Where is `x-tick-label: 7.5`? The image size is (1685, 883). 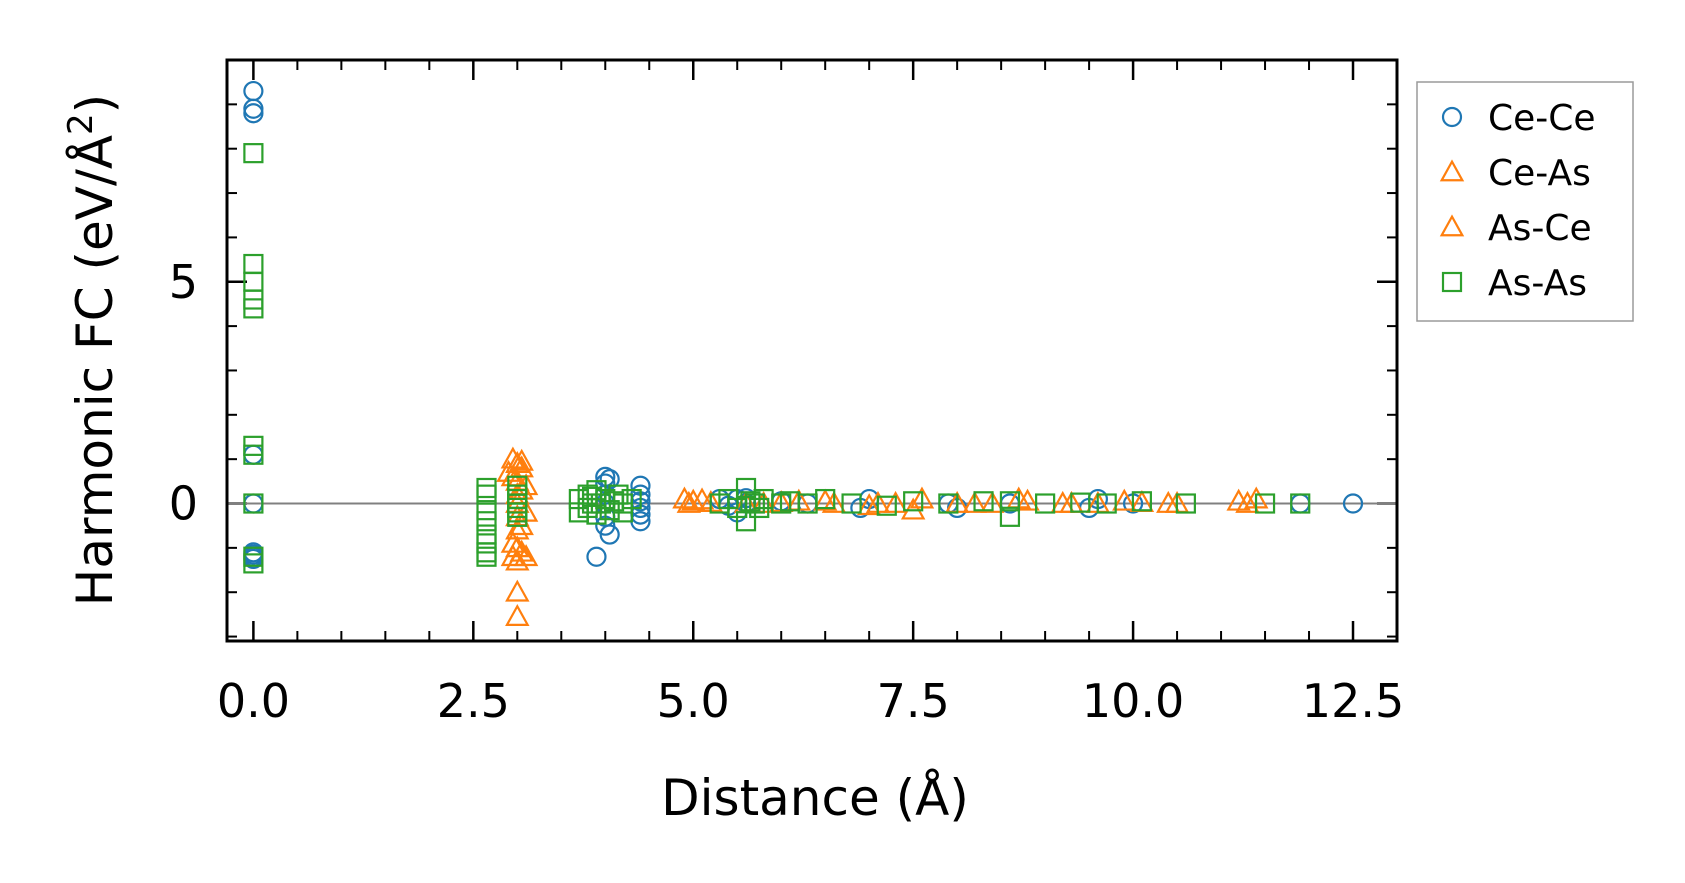
x-tick-label: 7.5 is located at coordinates (913, 701).